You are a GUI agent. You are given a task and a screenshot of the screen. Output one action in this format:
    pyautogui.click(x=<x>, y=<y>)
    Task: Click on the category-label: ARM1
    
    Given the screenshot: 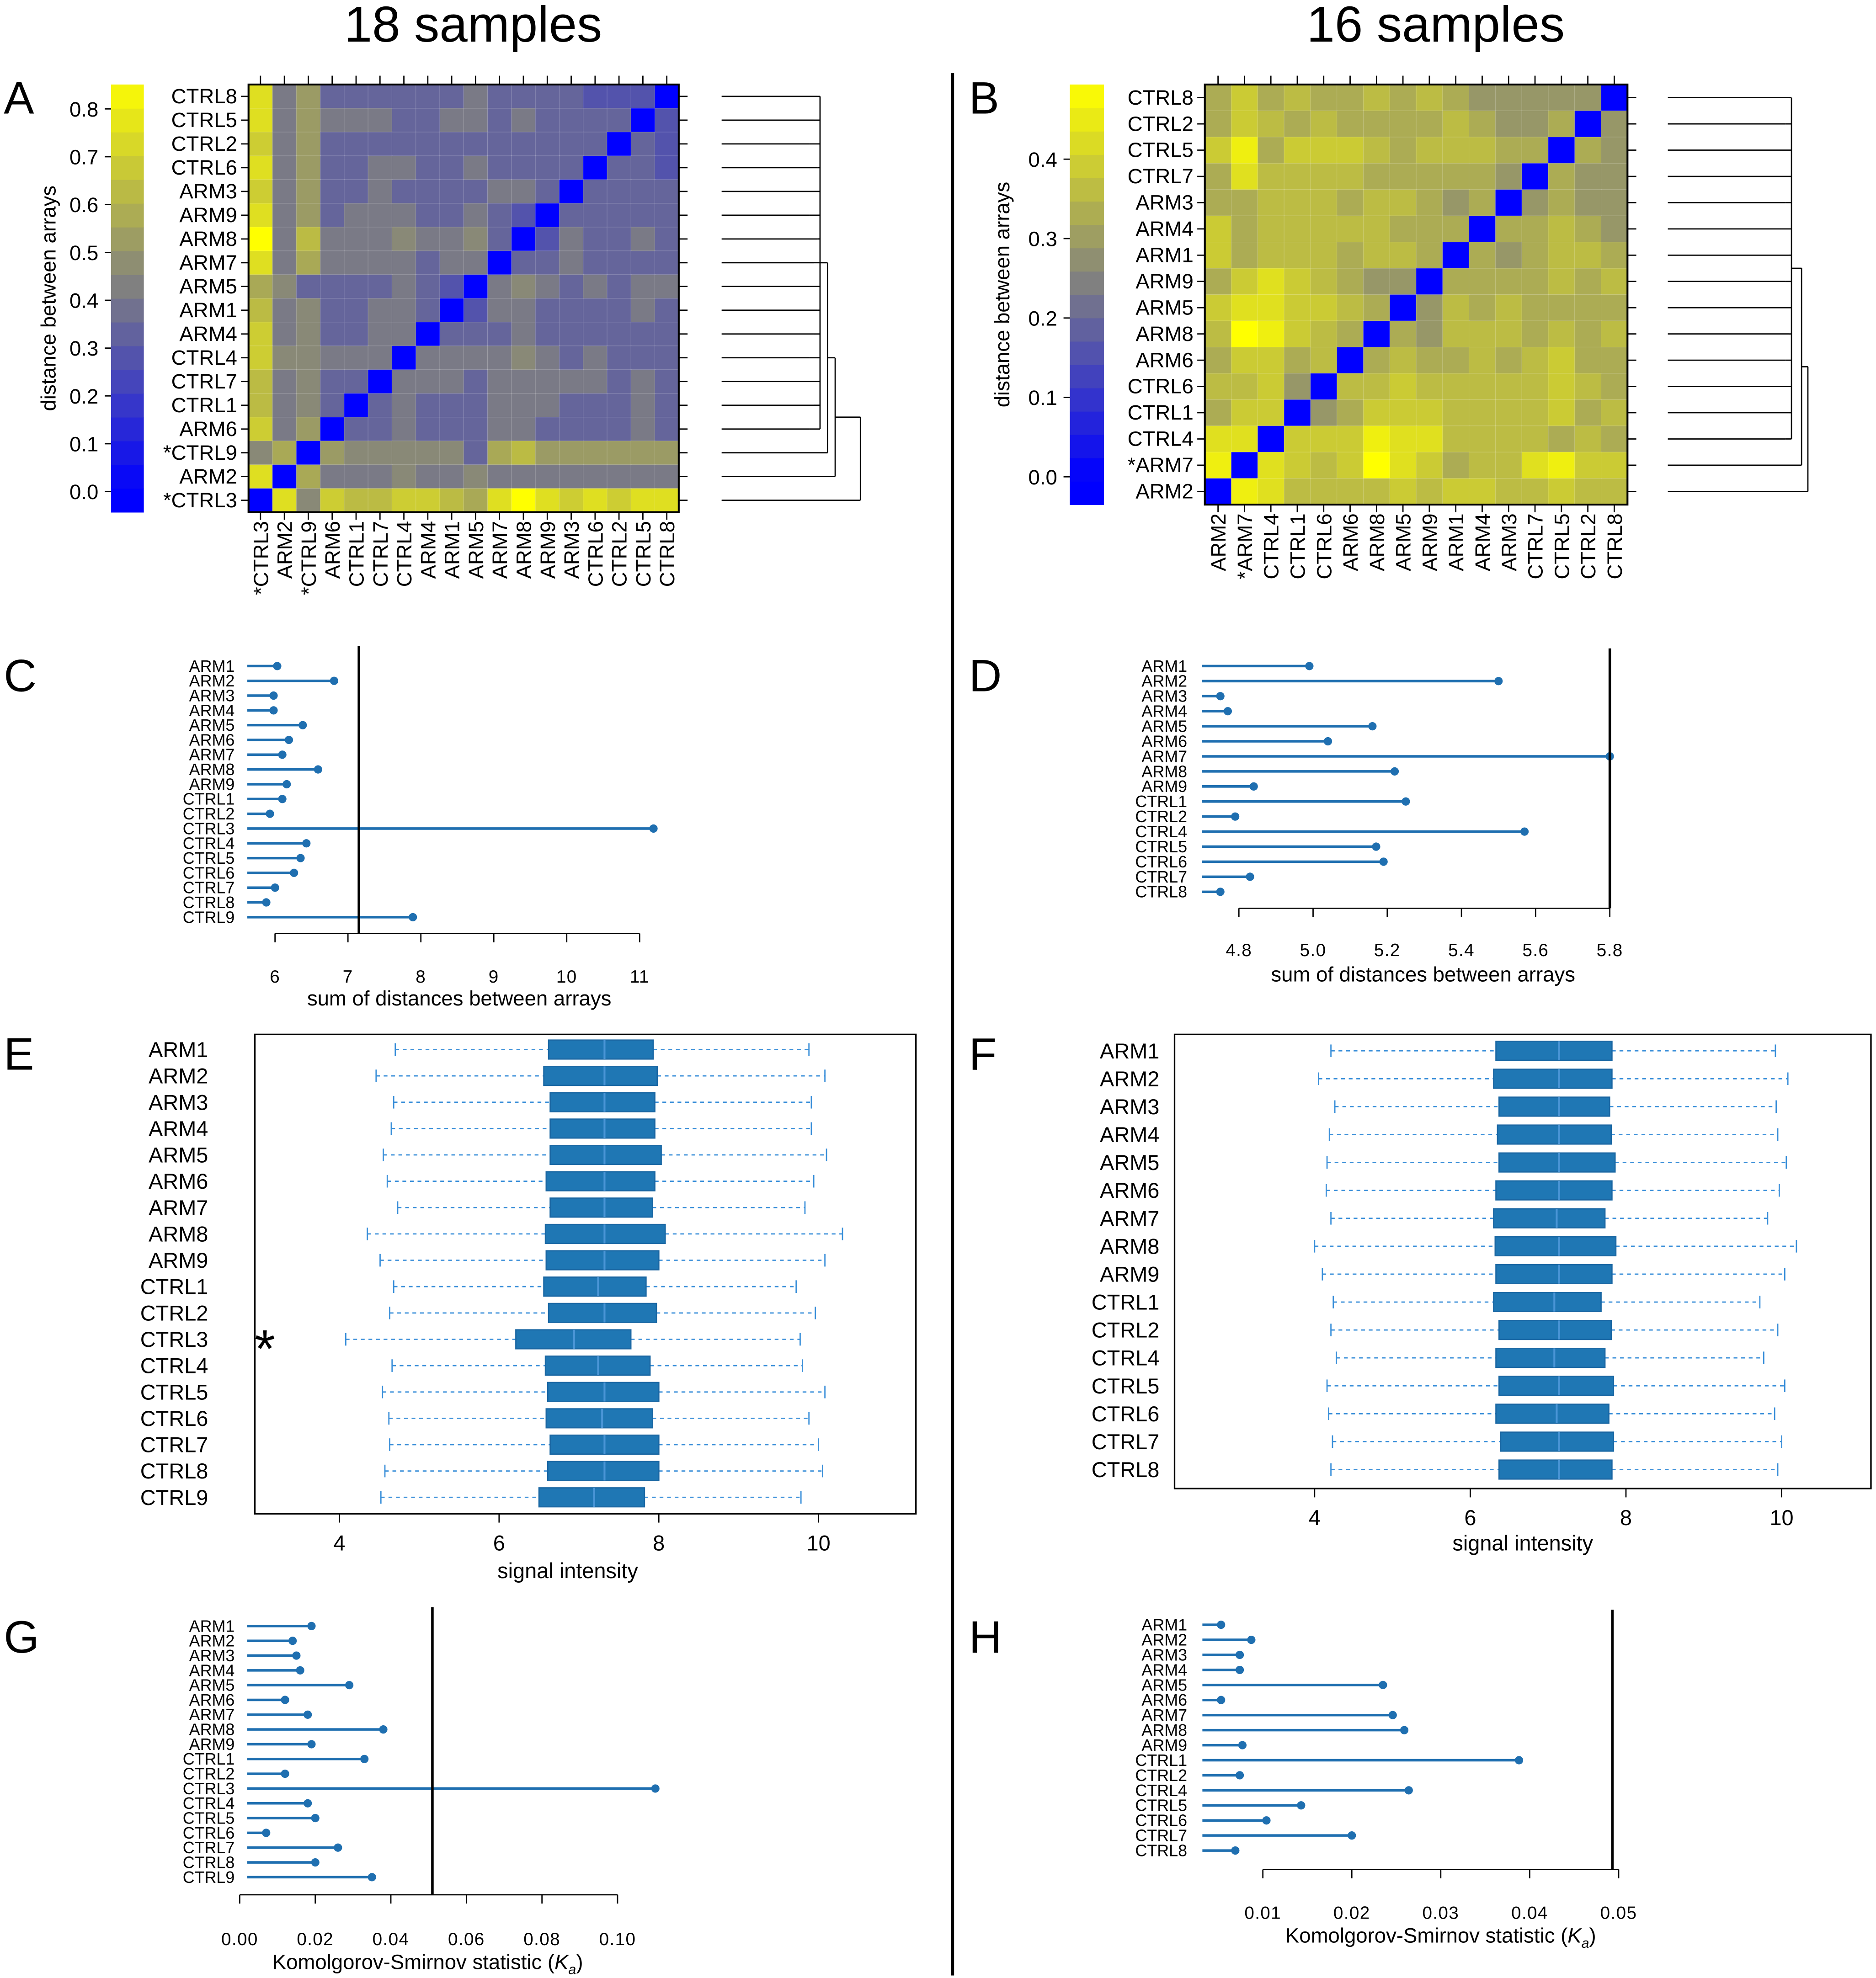 What is the action you would take?
    pyautogui.click(x=178, y=1050)
    